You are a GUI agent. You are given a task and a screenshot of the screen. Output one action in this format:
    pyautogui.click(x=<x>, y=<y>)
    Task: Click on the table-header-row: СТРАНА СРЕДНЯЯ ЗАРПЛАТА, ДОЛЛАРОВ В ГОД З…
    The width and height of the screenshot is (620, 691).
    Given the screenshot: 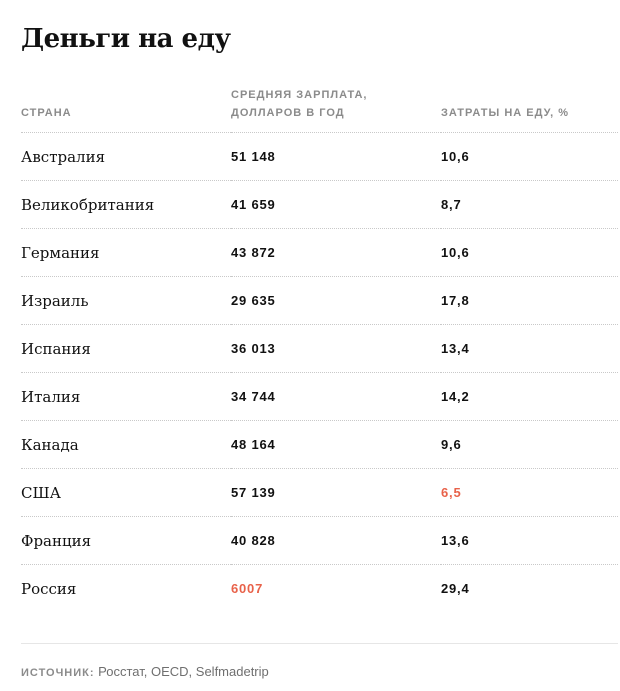 What is the action you would take?
    pyautogui.click(x=319, y=109)
    